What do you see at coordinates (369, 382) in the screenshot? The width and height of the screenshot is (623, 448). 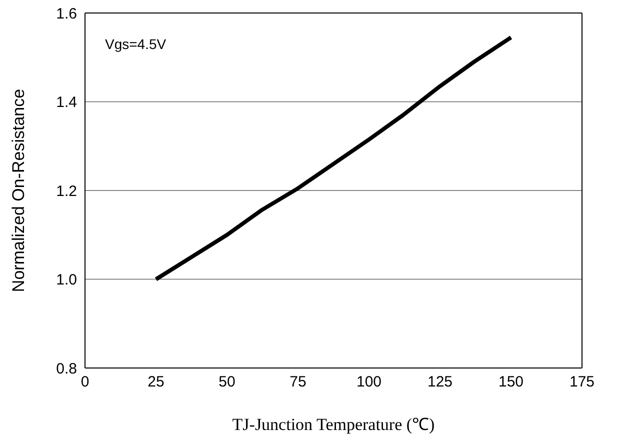 I see `x-tick-label: 100` at bounding box center [369, 382].